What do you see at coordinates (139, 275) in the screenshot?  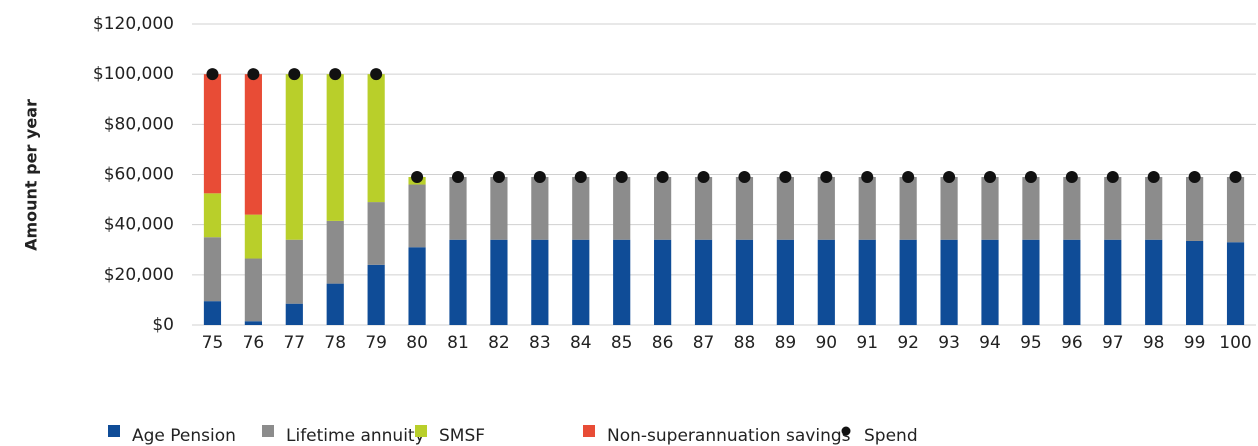 I see `y-tick-label: $20,000` at bounding box center [139, 275].